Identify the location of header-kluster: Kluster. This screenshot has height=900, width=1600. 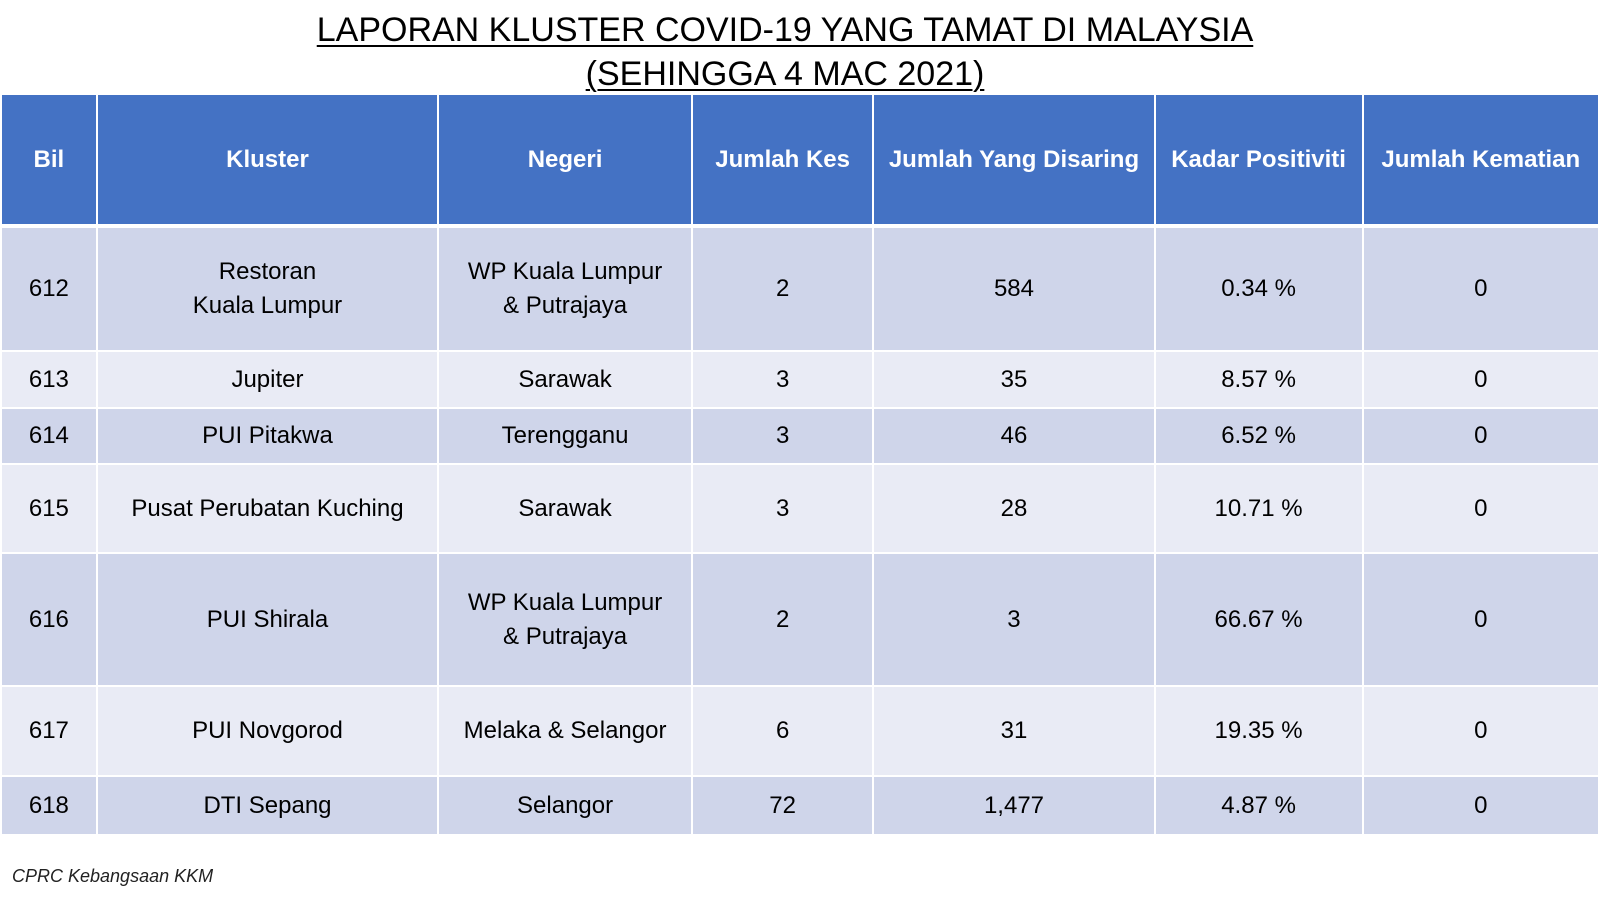
(267, 161).